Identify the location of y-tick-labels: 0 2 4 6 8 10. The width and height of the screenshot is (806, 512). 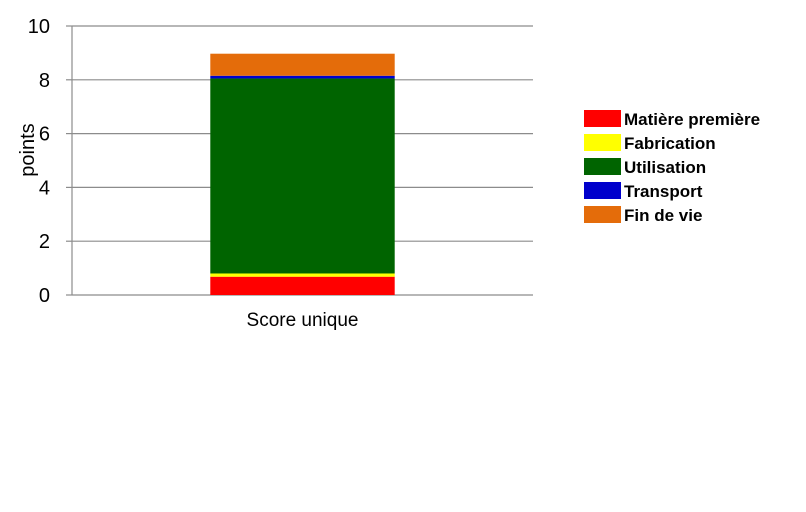
(39, 161).